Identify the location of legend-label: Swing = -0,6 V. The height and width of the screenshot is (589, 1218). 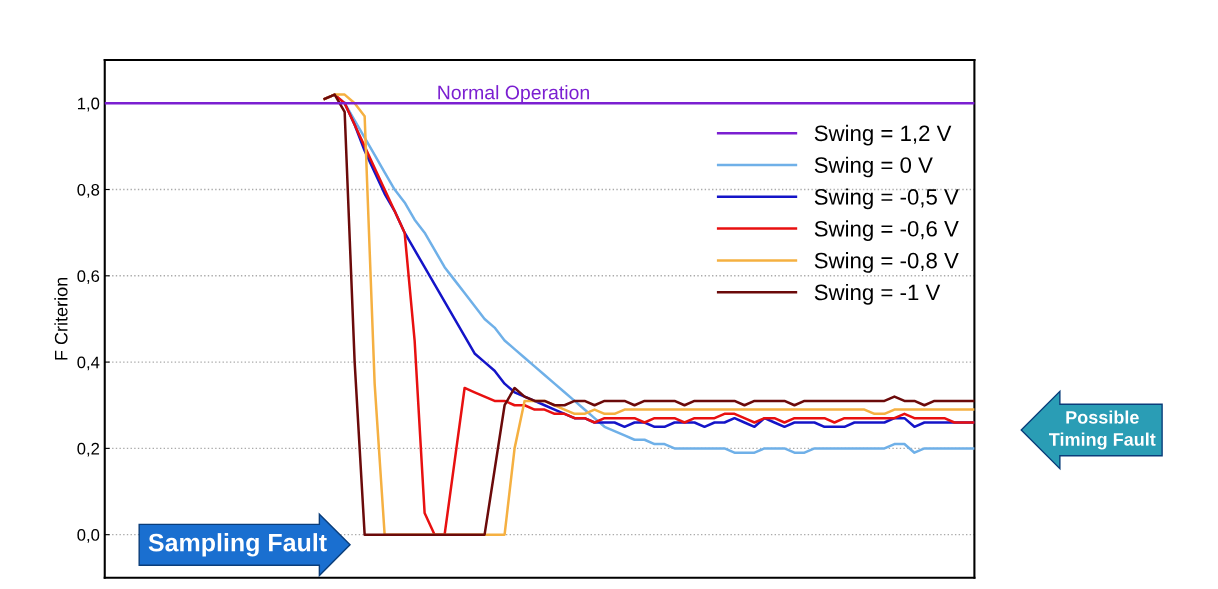
(886, 231).